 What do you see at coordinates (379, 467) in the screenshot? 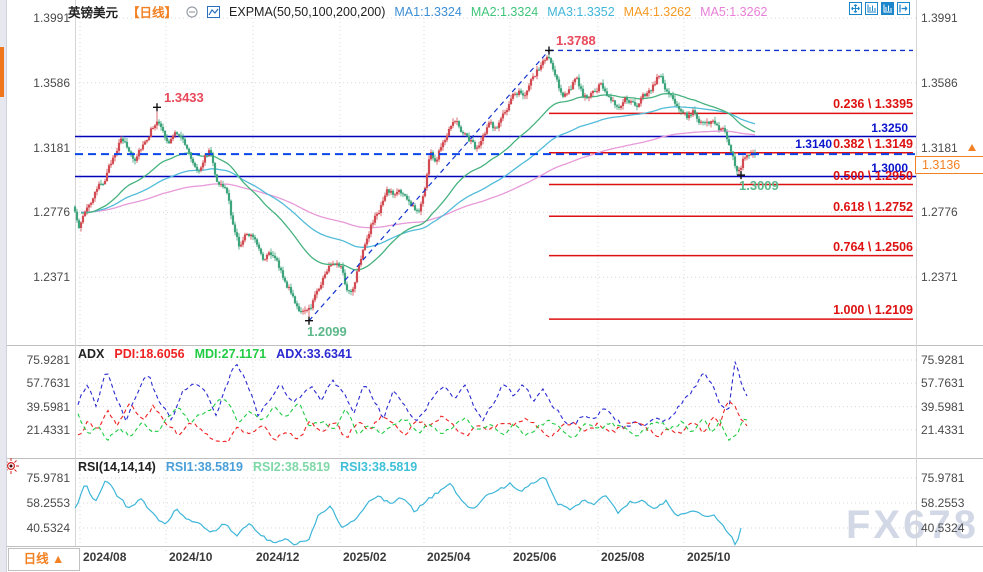
I see `rsi3-value: RSI3:38.5819` at bounding box center [379, 467].